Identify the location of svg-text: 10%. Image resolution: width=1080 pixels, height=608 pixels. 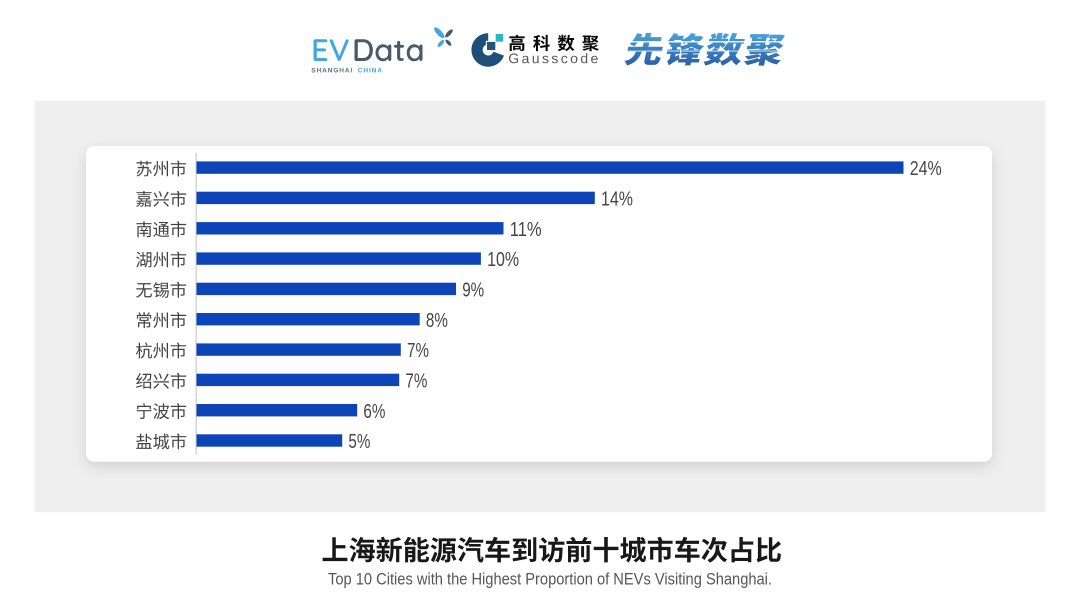
(503, 260).